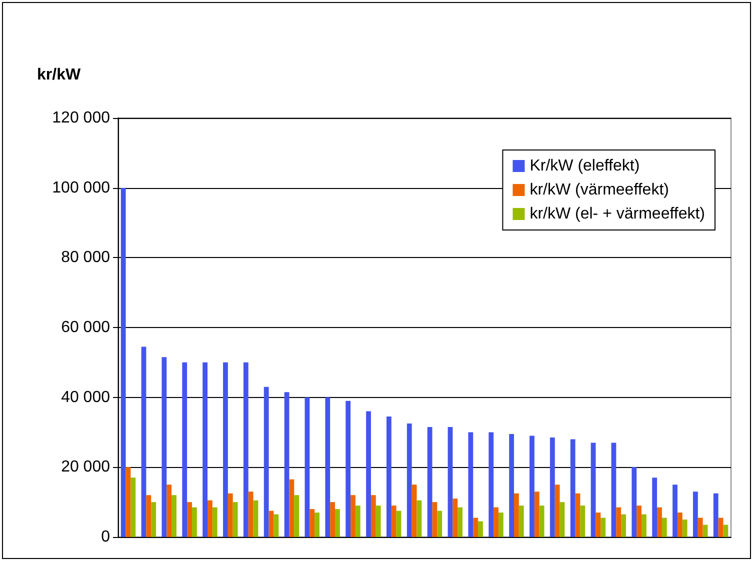 This screenshot has width=755, height=563. Describe the element at coordinates (585, 166) in the screenshot. I see `legend-label: Kr/kW (eleffekt)` at that location.